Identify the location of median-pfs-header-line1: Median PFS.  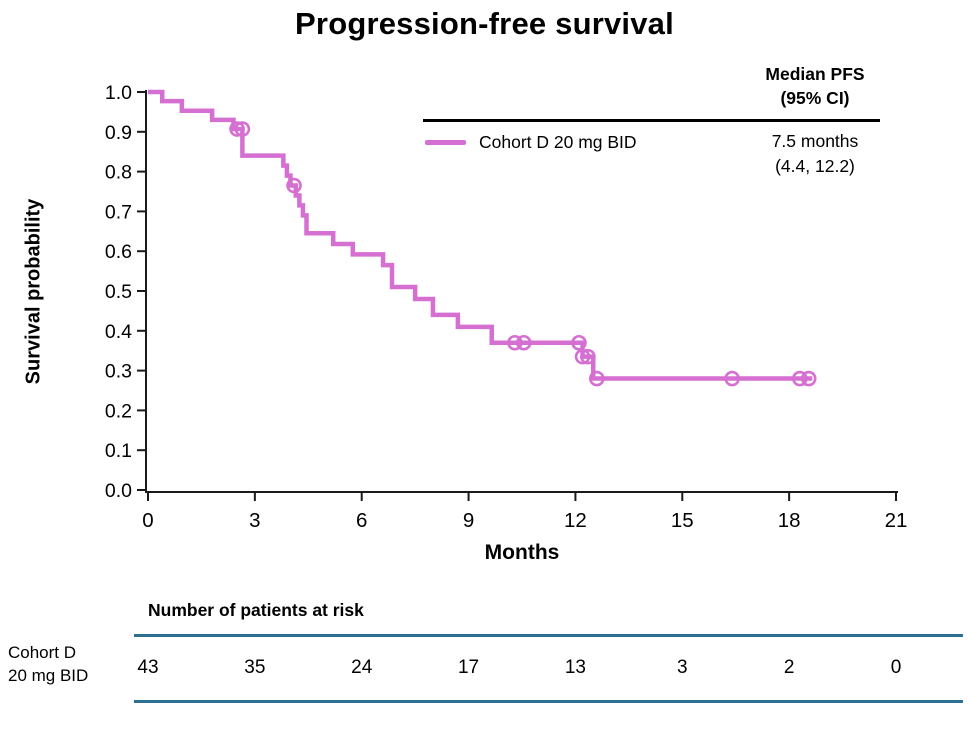
(815, 74).